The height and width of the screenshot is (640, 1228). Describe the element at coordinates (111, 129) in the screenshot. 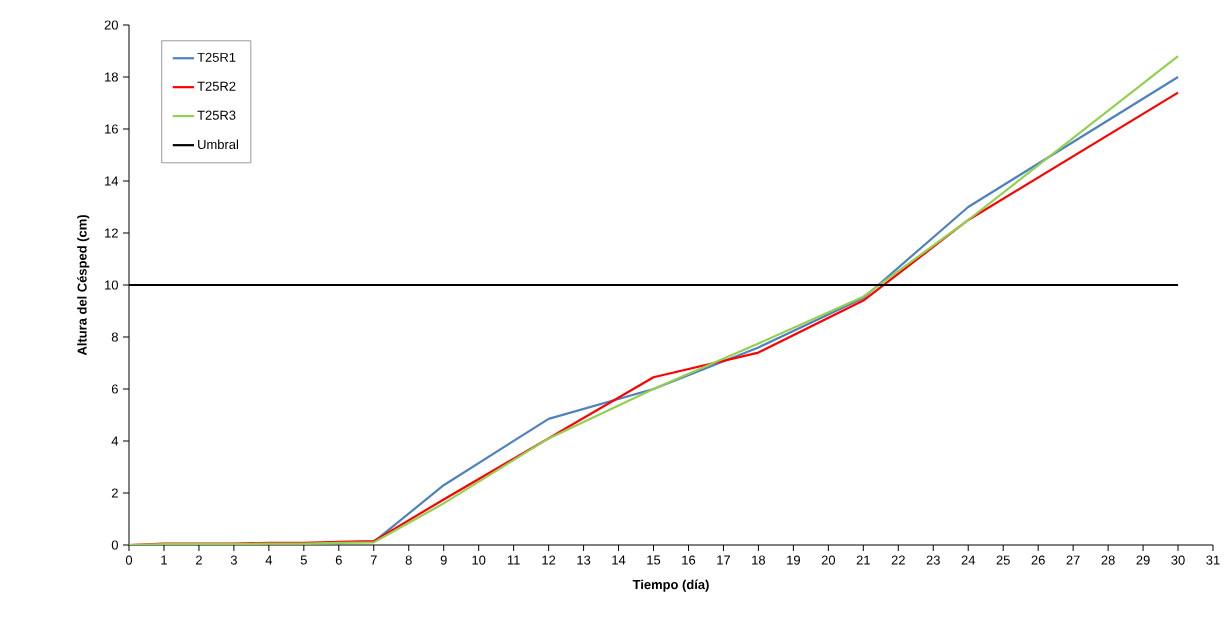

I see `y-tick-label: 16` at that location.